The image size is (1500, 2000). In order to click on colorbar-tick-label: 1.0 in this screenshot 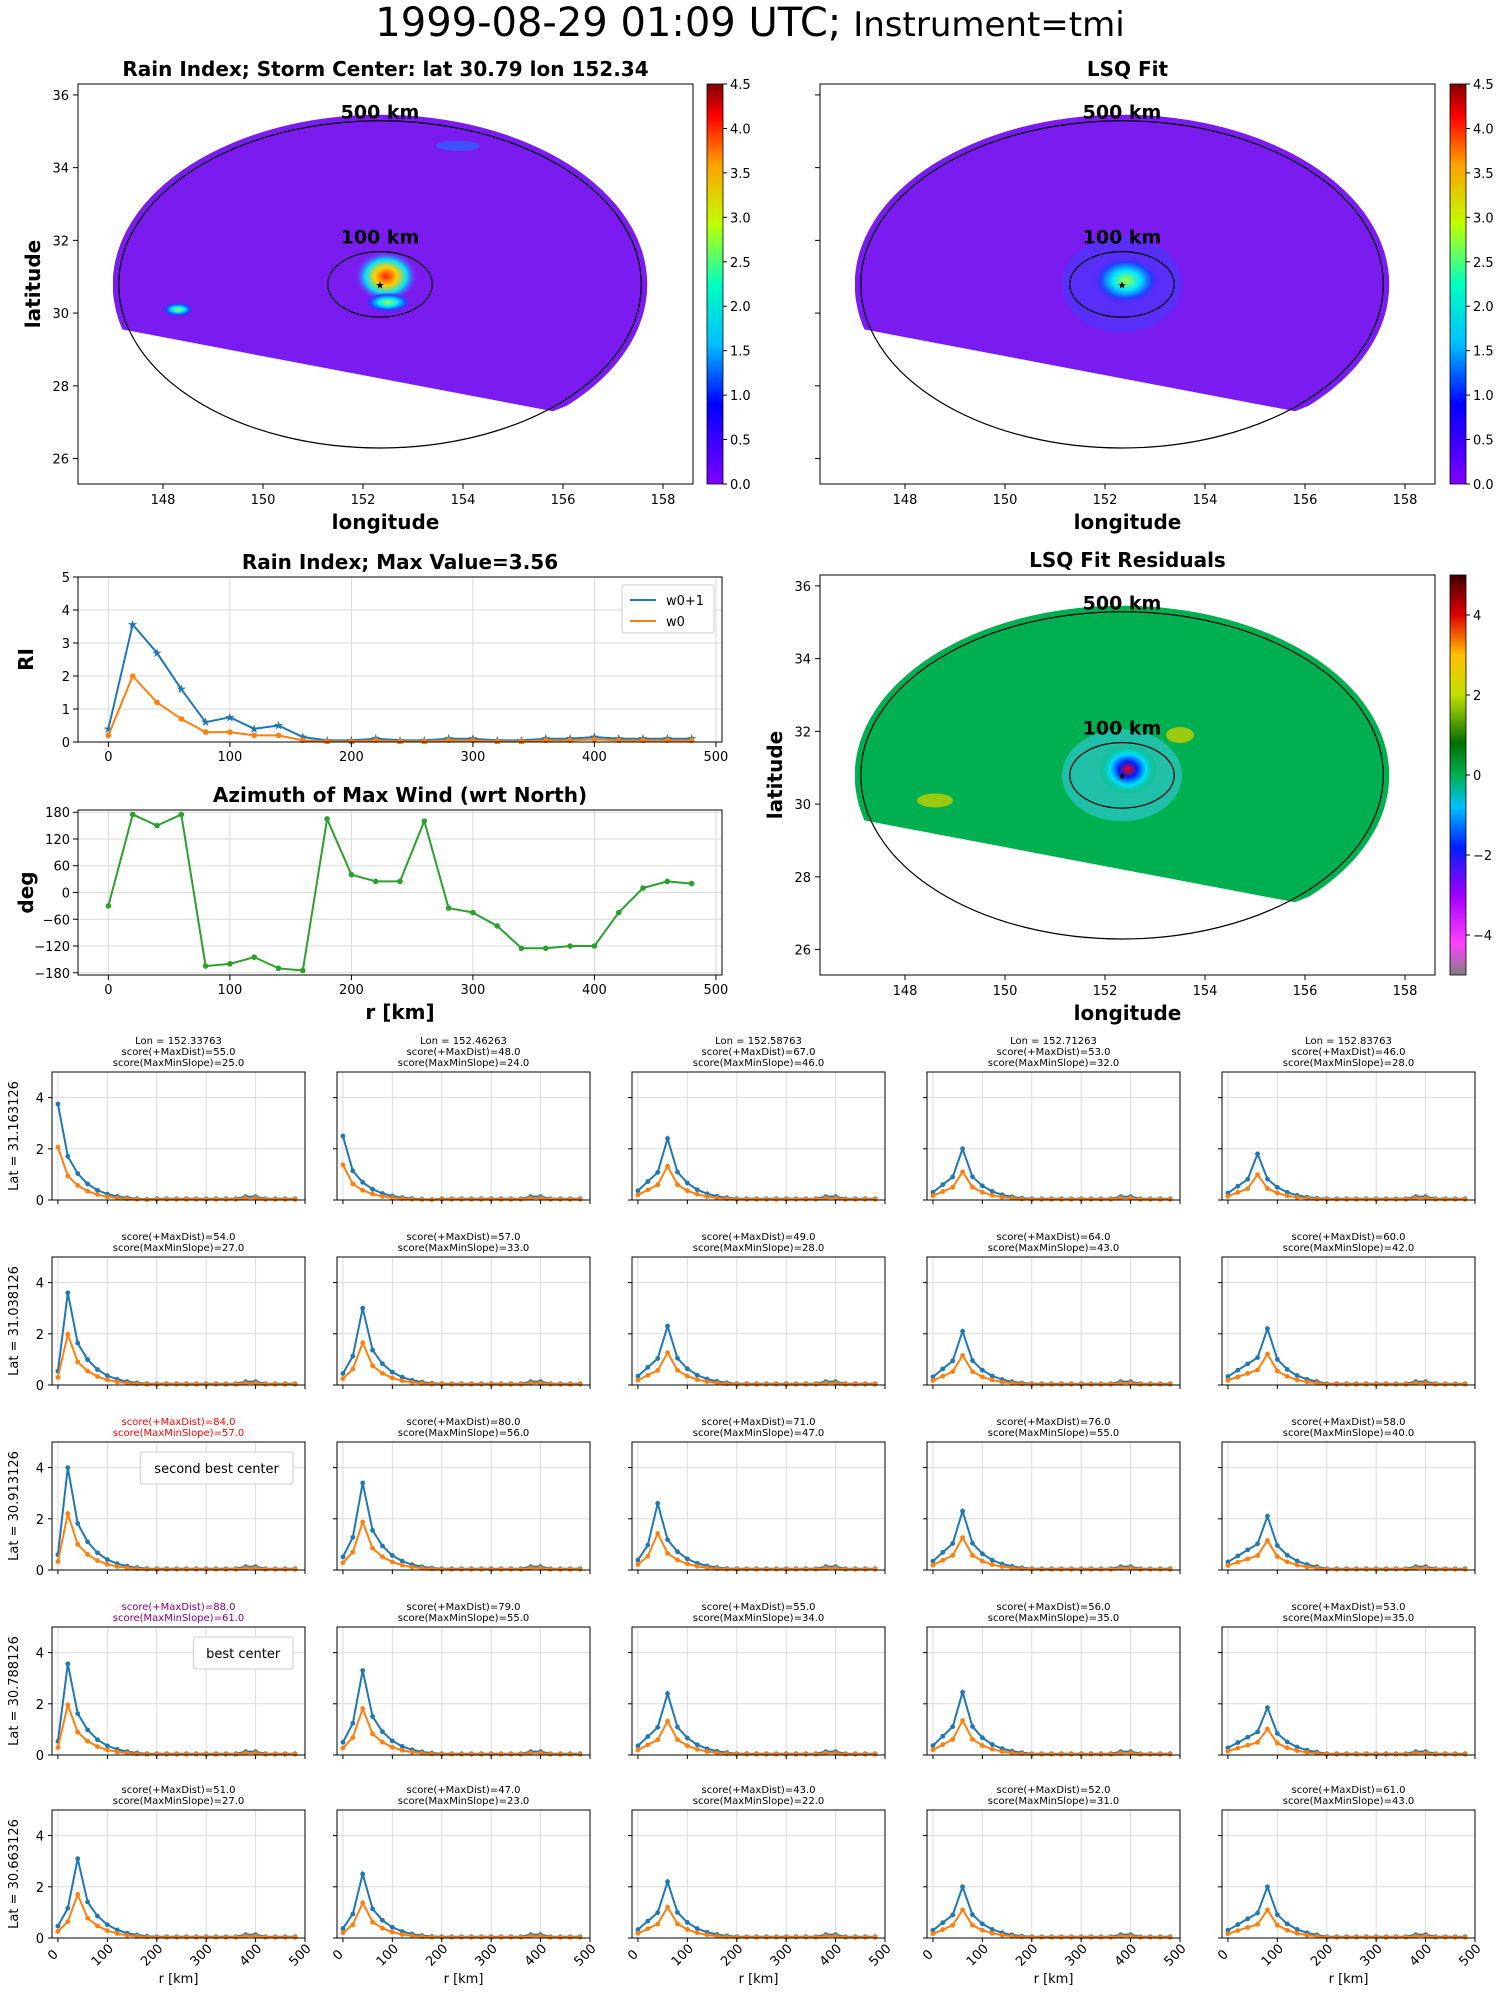, I will do `click(1483, 396)`.